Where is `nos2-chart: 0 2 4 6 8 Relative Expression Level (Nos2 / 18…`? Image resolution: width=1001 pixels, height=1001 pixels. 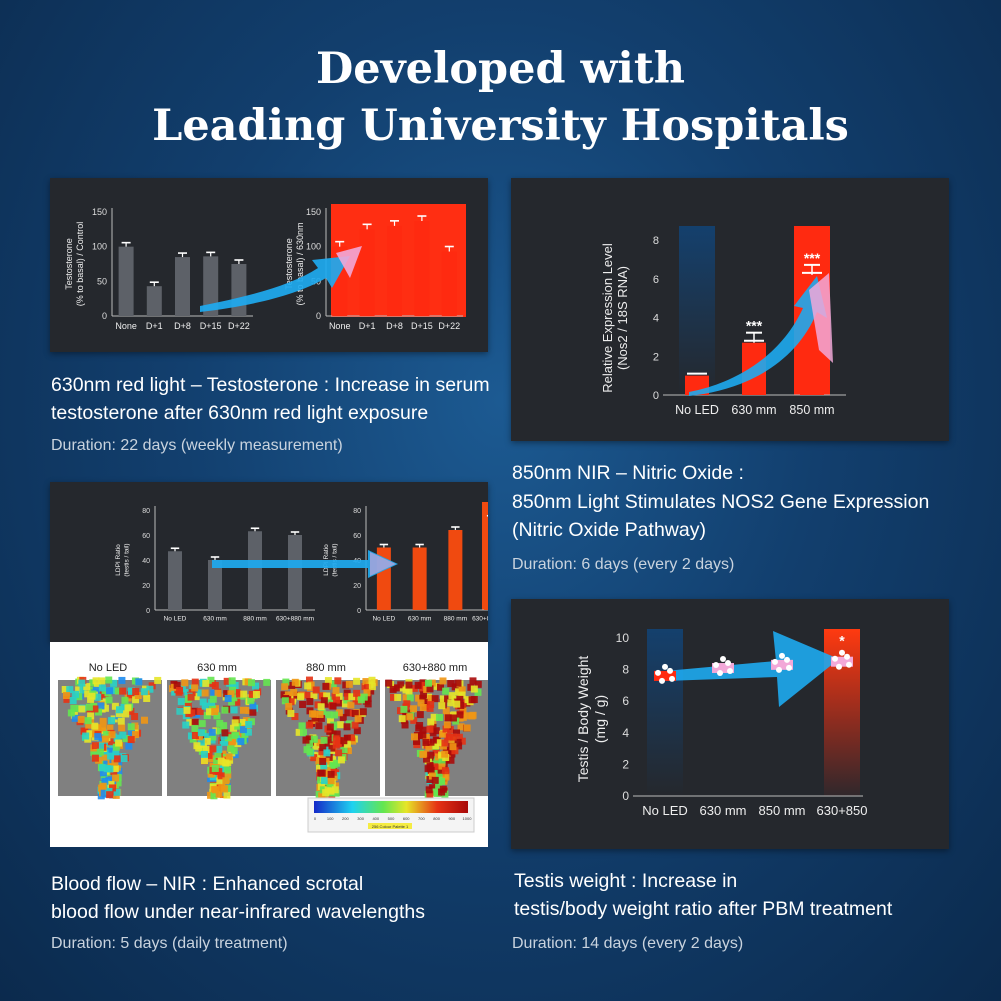 nos2-chart: 0 2 4 6 8 Relative Expression Level (Nos2 / 18… is located at coordinates (723, 321).